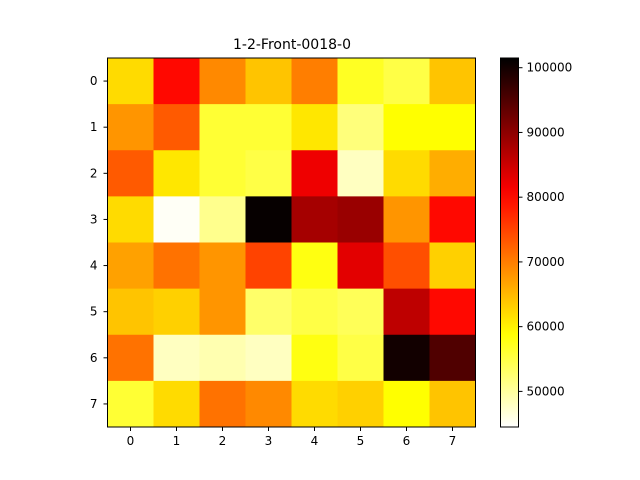  What do you see at coordinates (99, 242) in the screenshot?
I see `y-axis: 0 1 2 3 4 5 6 7` at bounding box center [99, 242].